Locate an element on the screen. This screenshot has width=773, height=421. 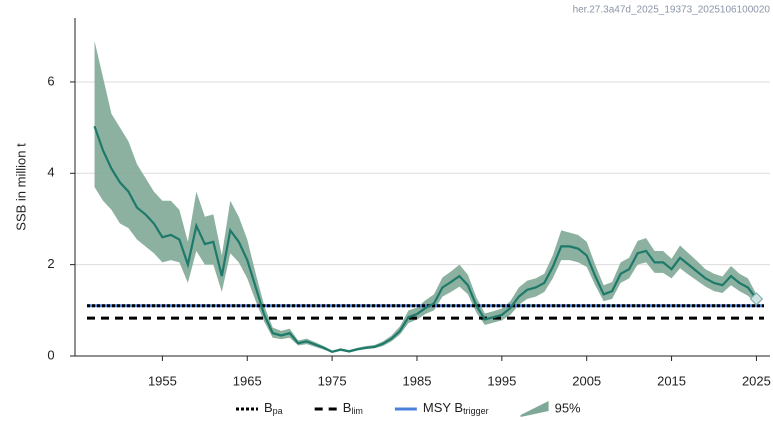
legend-label: 95% is located at coordinates (568, 407).